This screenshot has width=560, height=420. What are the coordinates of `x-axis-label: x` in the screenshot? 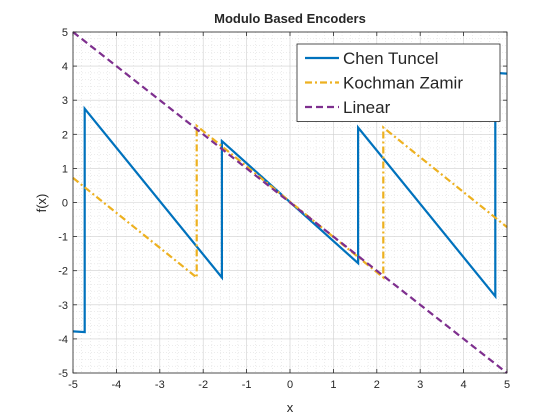 It's located at (290, 407).